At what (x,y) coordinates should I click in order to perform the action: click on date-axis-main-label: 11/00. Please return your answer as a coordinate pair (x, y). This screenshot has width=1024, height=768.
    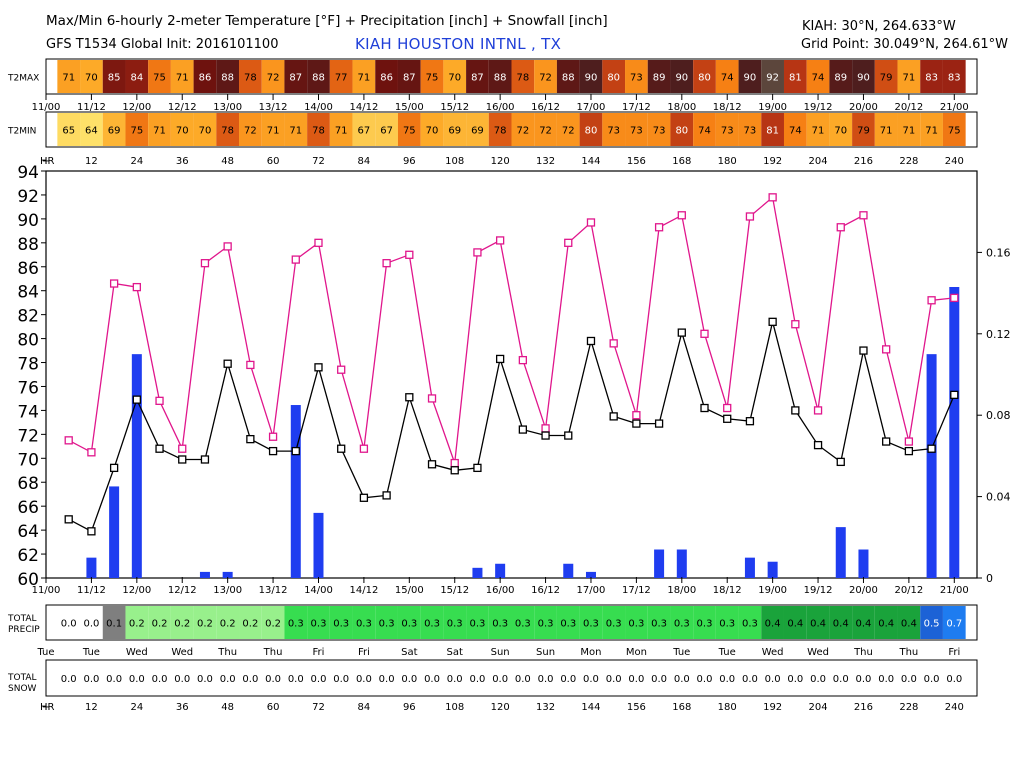
    Looking at the image, I should click on (46, 590).